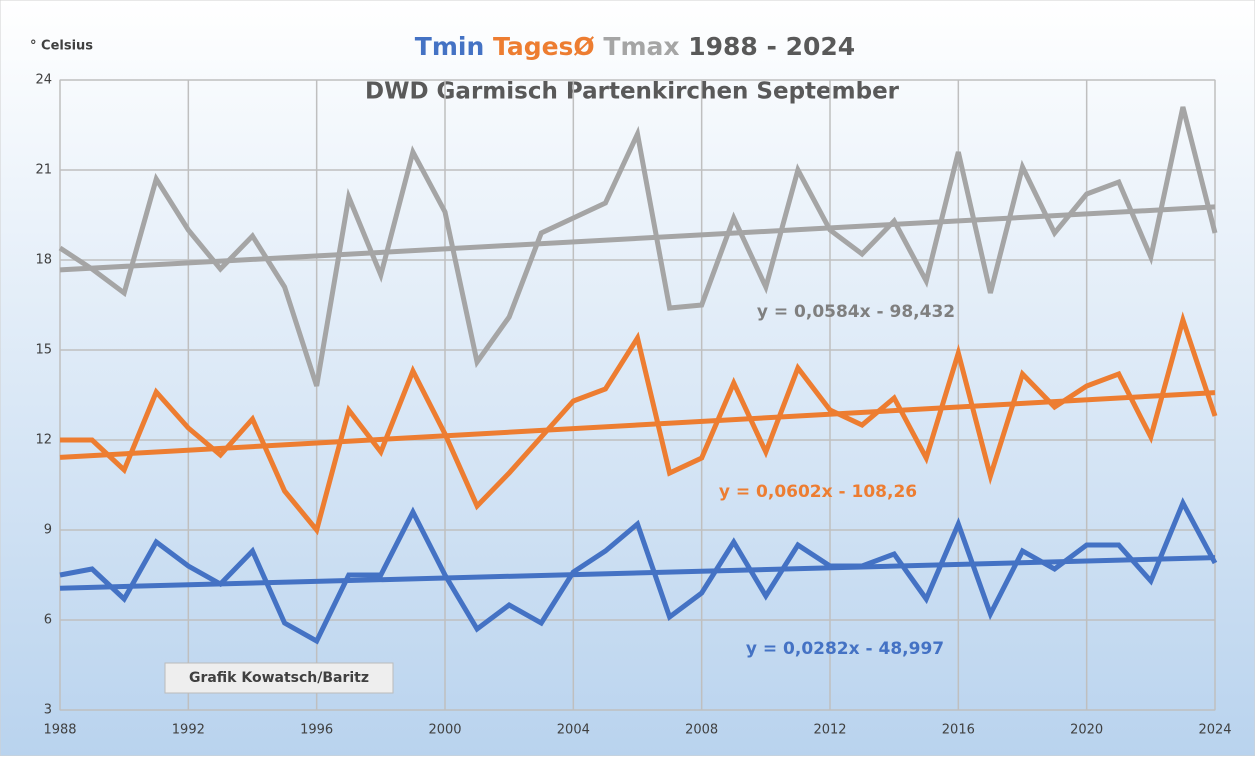 This screenshot has height=760, width=1255. Describe the element at coordinates (59, 730) in the screenshot. I see `x-tick-label: 1988` at that location.